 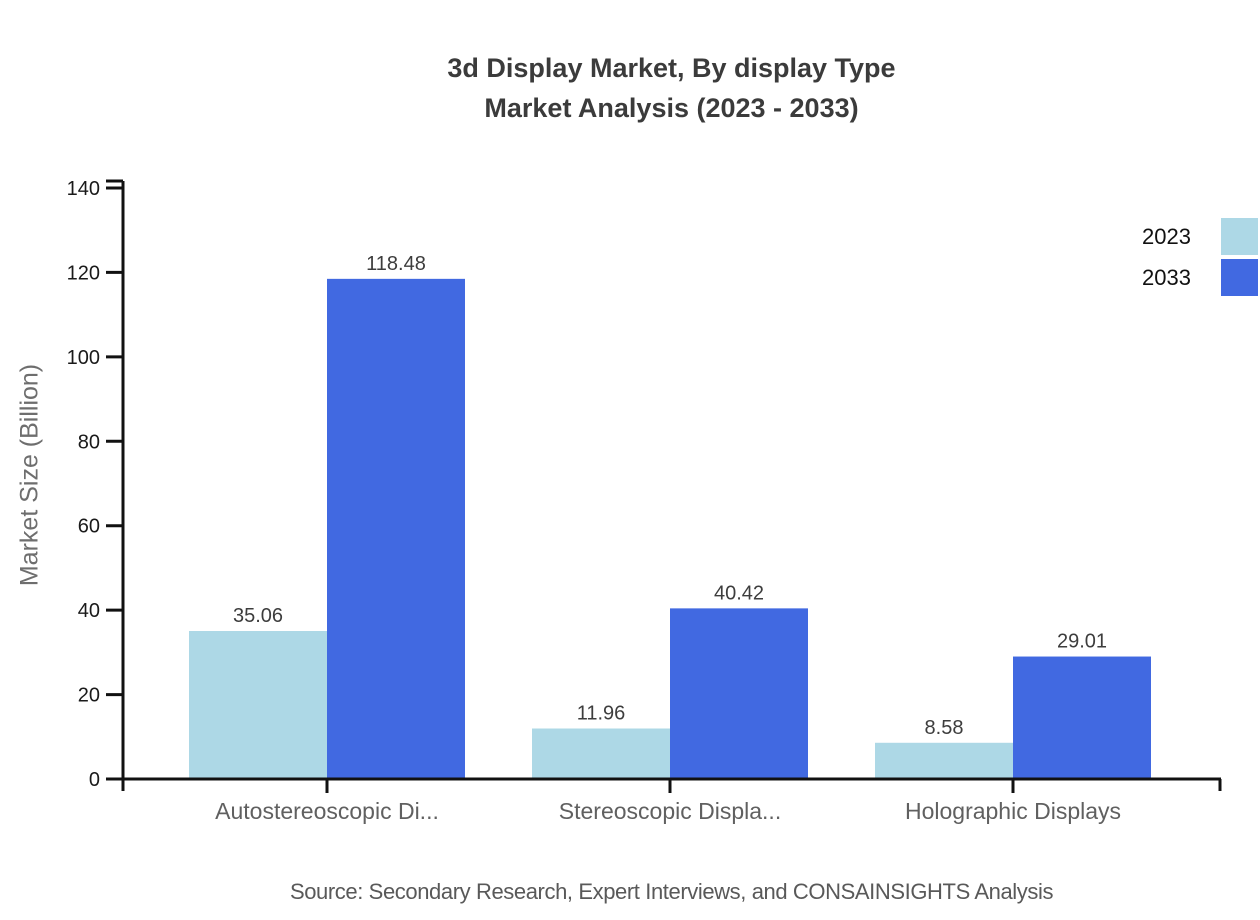 I want to click on chart-title-line1: 3d Display Market, By display Type, so click(x=671, y=68).